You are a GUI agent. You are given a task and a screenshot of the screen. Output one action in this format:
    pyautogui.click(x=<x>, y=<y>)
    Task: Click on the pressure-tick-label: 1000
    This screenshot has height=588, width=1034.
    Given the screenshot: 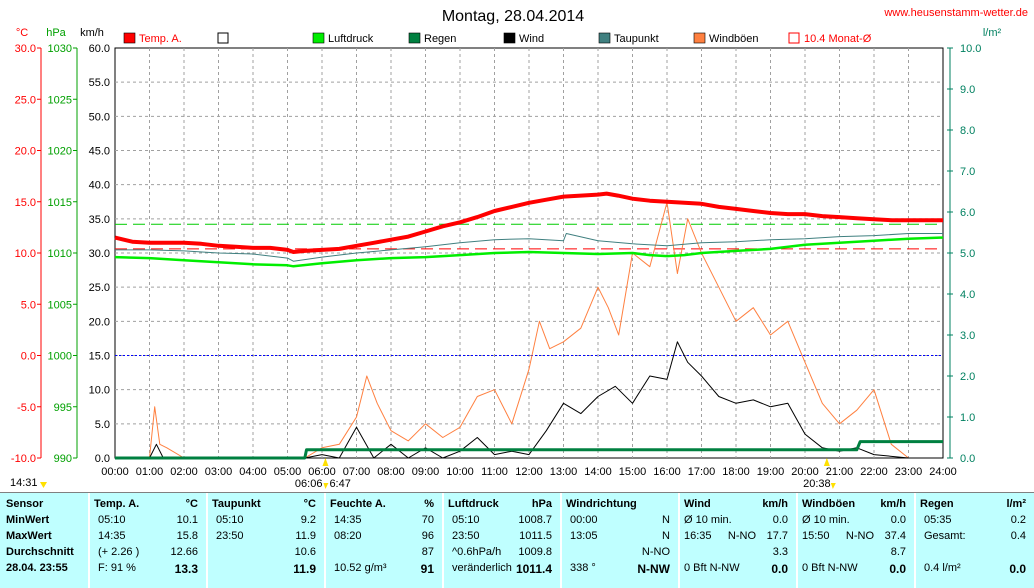 What is the action you would take?
    pyautogui.click(x=60, y=357)
    